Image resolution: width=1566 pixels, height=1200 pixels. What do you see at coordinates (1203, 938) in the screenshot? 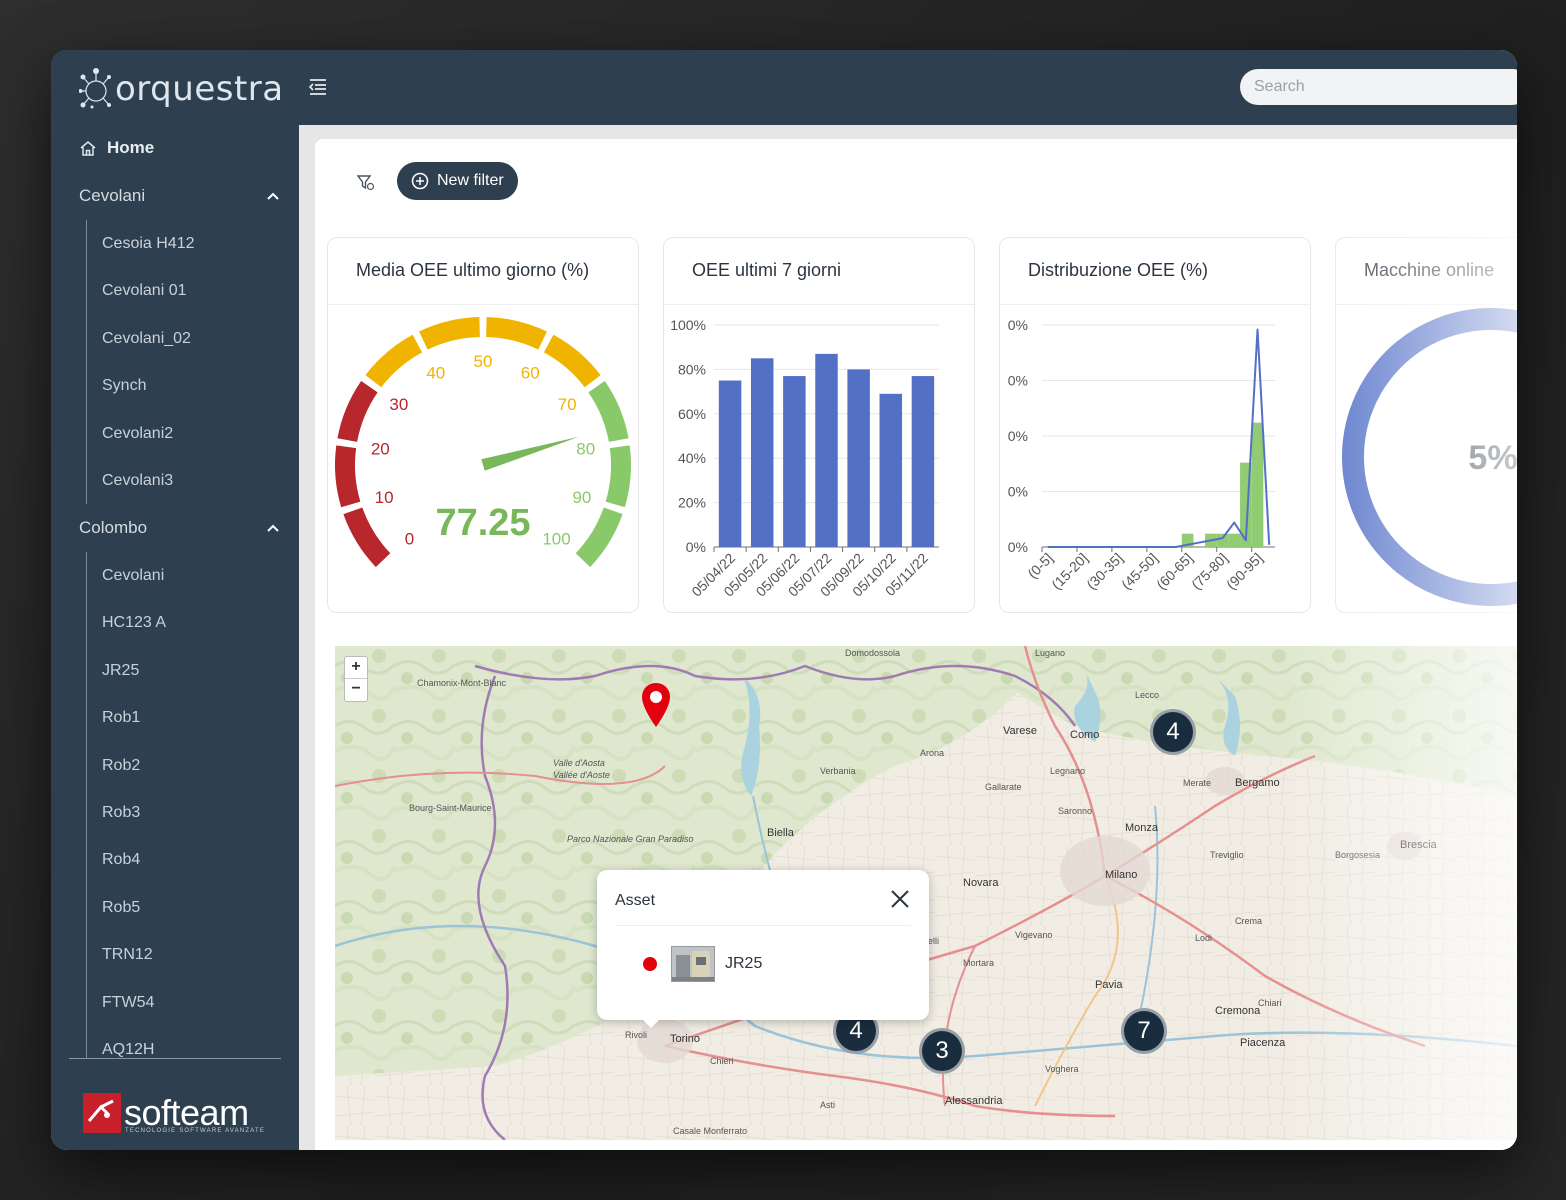
I see `map-place-label: Lodi` at bounding box center [1203, 938].